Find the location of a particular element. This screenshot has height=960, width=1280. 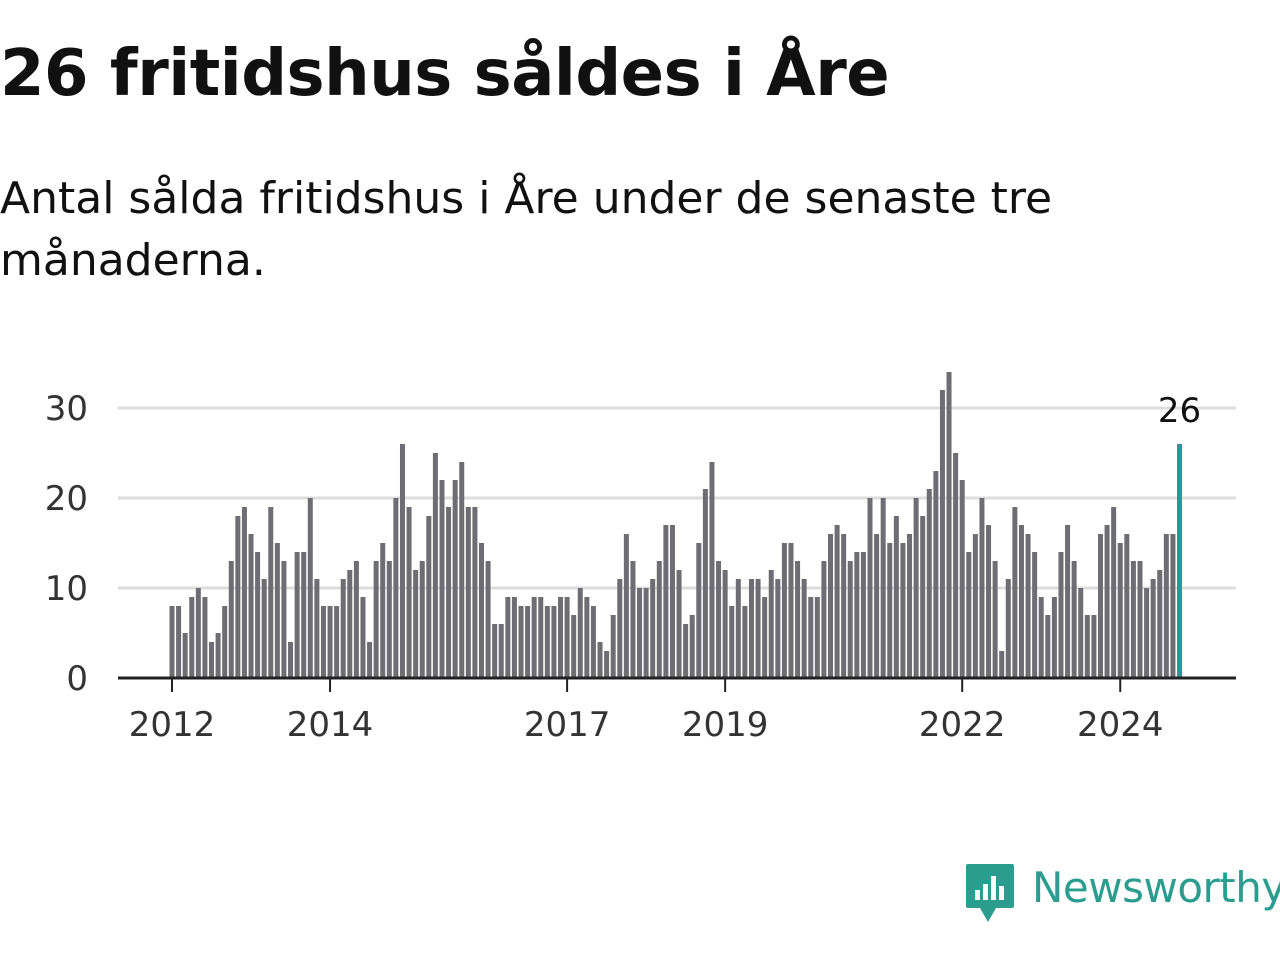

x-tick-label: 2017 is located at coordinates (567, 725).